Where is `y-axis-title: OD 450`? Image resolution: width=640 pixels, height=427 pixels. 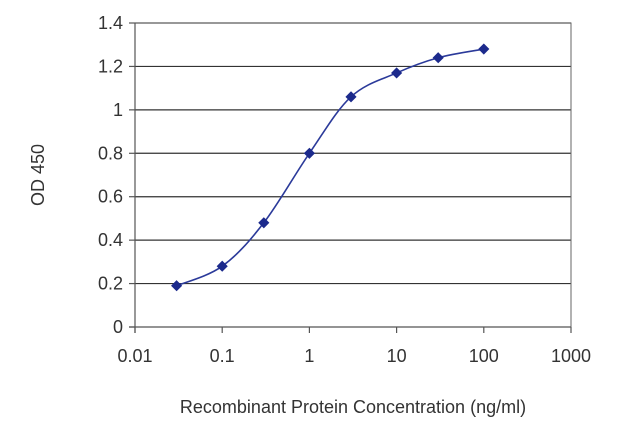
y-axis-title: OD 450 is located at coordinates (38, 175).